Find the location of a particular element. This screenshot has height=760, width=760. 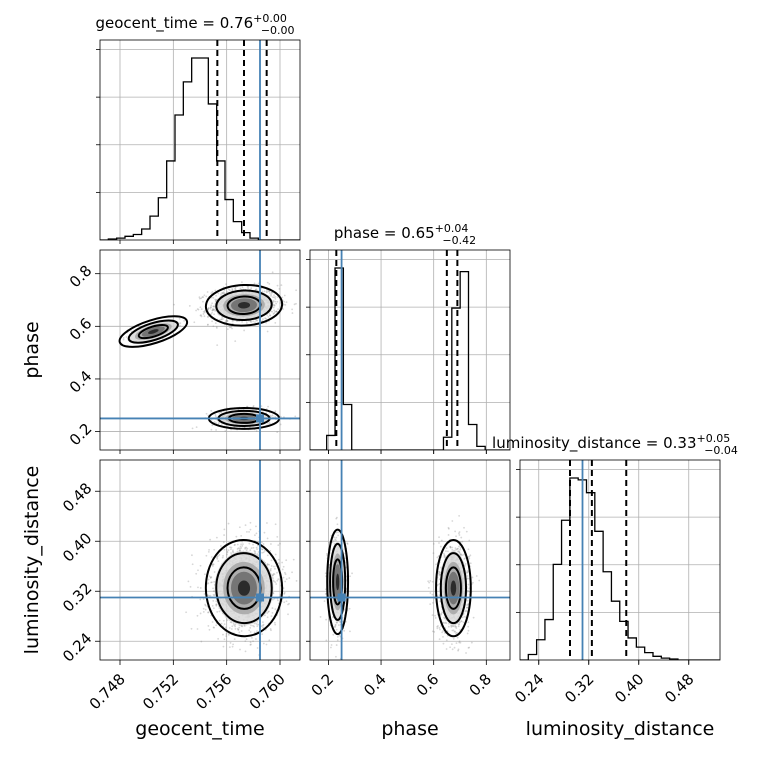

samples is located at coordinates (241, 588).